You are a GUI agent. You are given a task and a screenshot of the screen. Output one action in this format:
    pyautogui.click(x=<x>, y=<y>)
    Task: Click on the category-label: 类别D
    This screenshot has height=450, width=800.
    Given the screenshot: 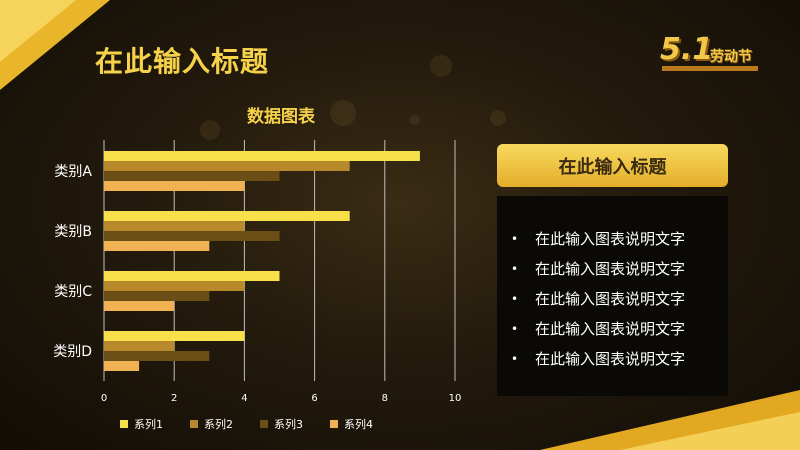 What is the action you would take?
    pyautogui.click(x=72, y=352)
    